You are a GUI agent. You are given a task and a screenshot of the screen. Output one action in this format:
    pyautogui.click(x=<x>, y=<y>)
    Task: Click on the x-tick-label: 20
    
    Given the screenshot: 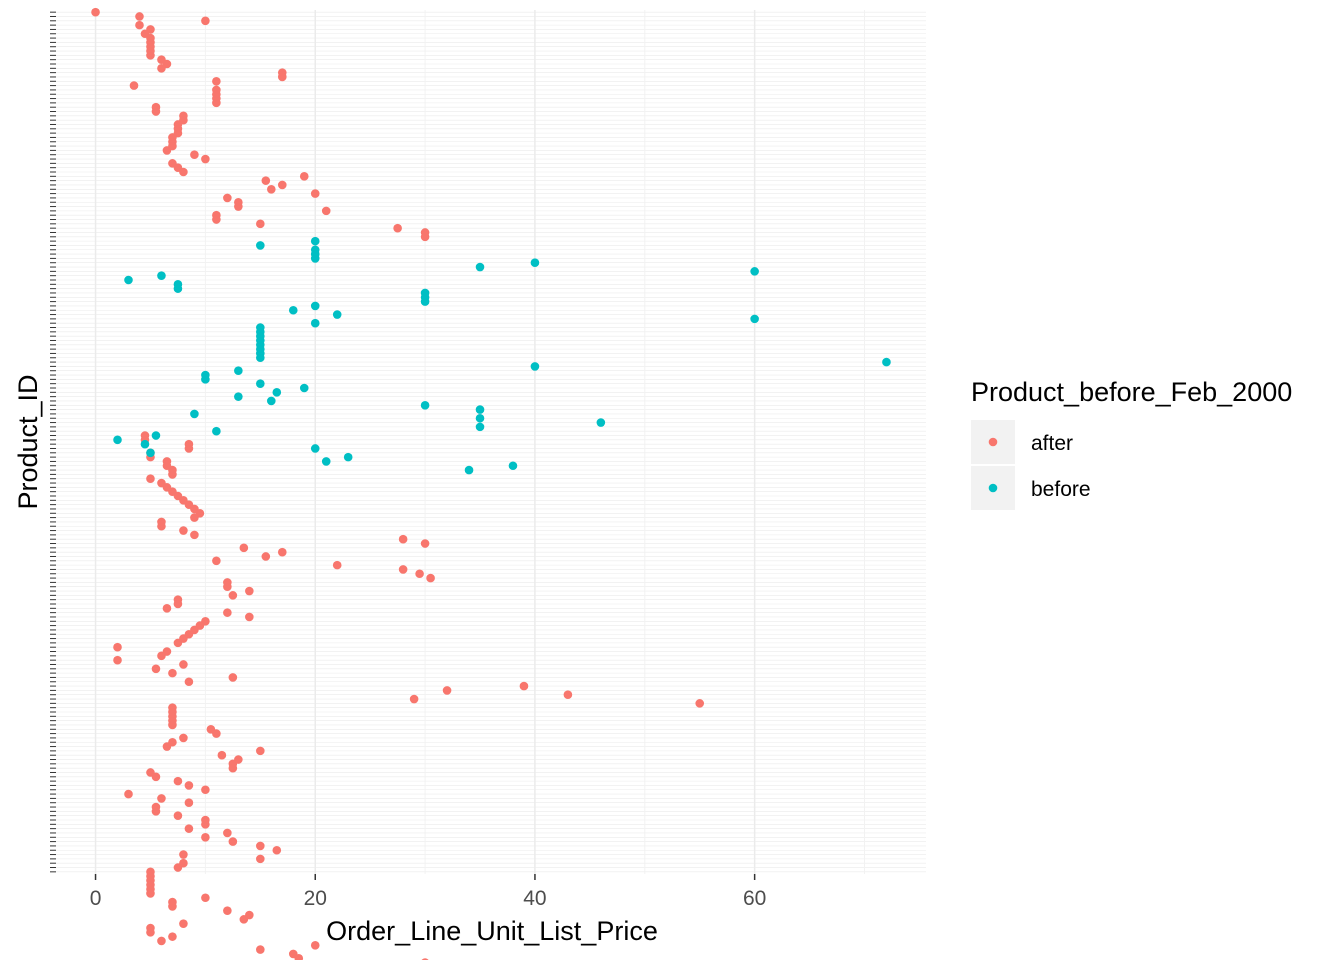 What is the action you would take?
    pyautogui.click(x=315, y=898)
    